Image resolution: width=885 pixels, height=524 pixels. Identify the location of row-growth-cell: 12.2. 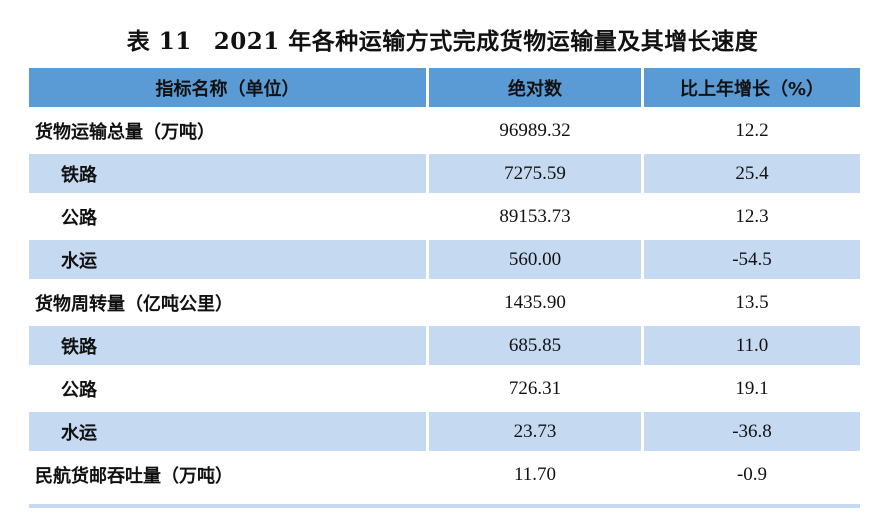
(752, 132).